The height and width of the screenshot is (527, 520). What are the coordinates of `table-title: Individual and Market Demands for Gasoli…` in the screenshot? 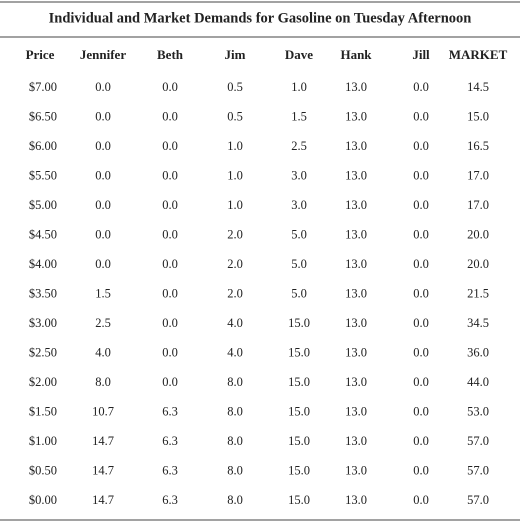 It's located at (260, 18).